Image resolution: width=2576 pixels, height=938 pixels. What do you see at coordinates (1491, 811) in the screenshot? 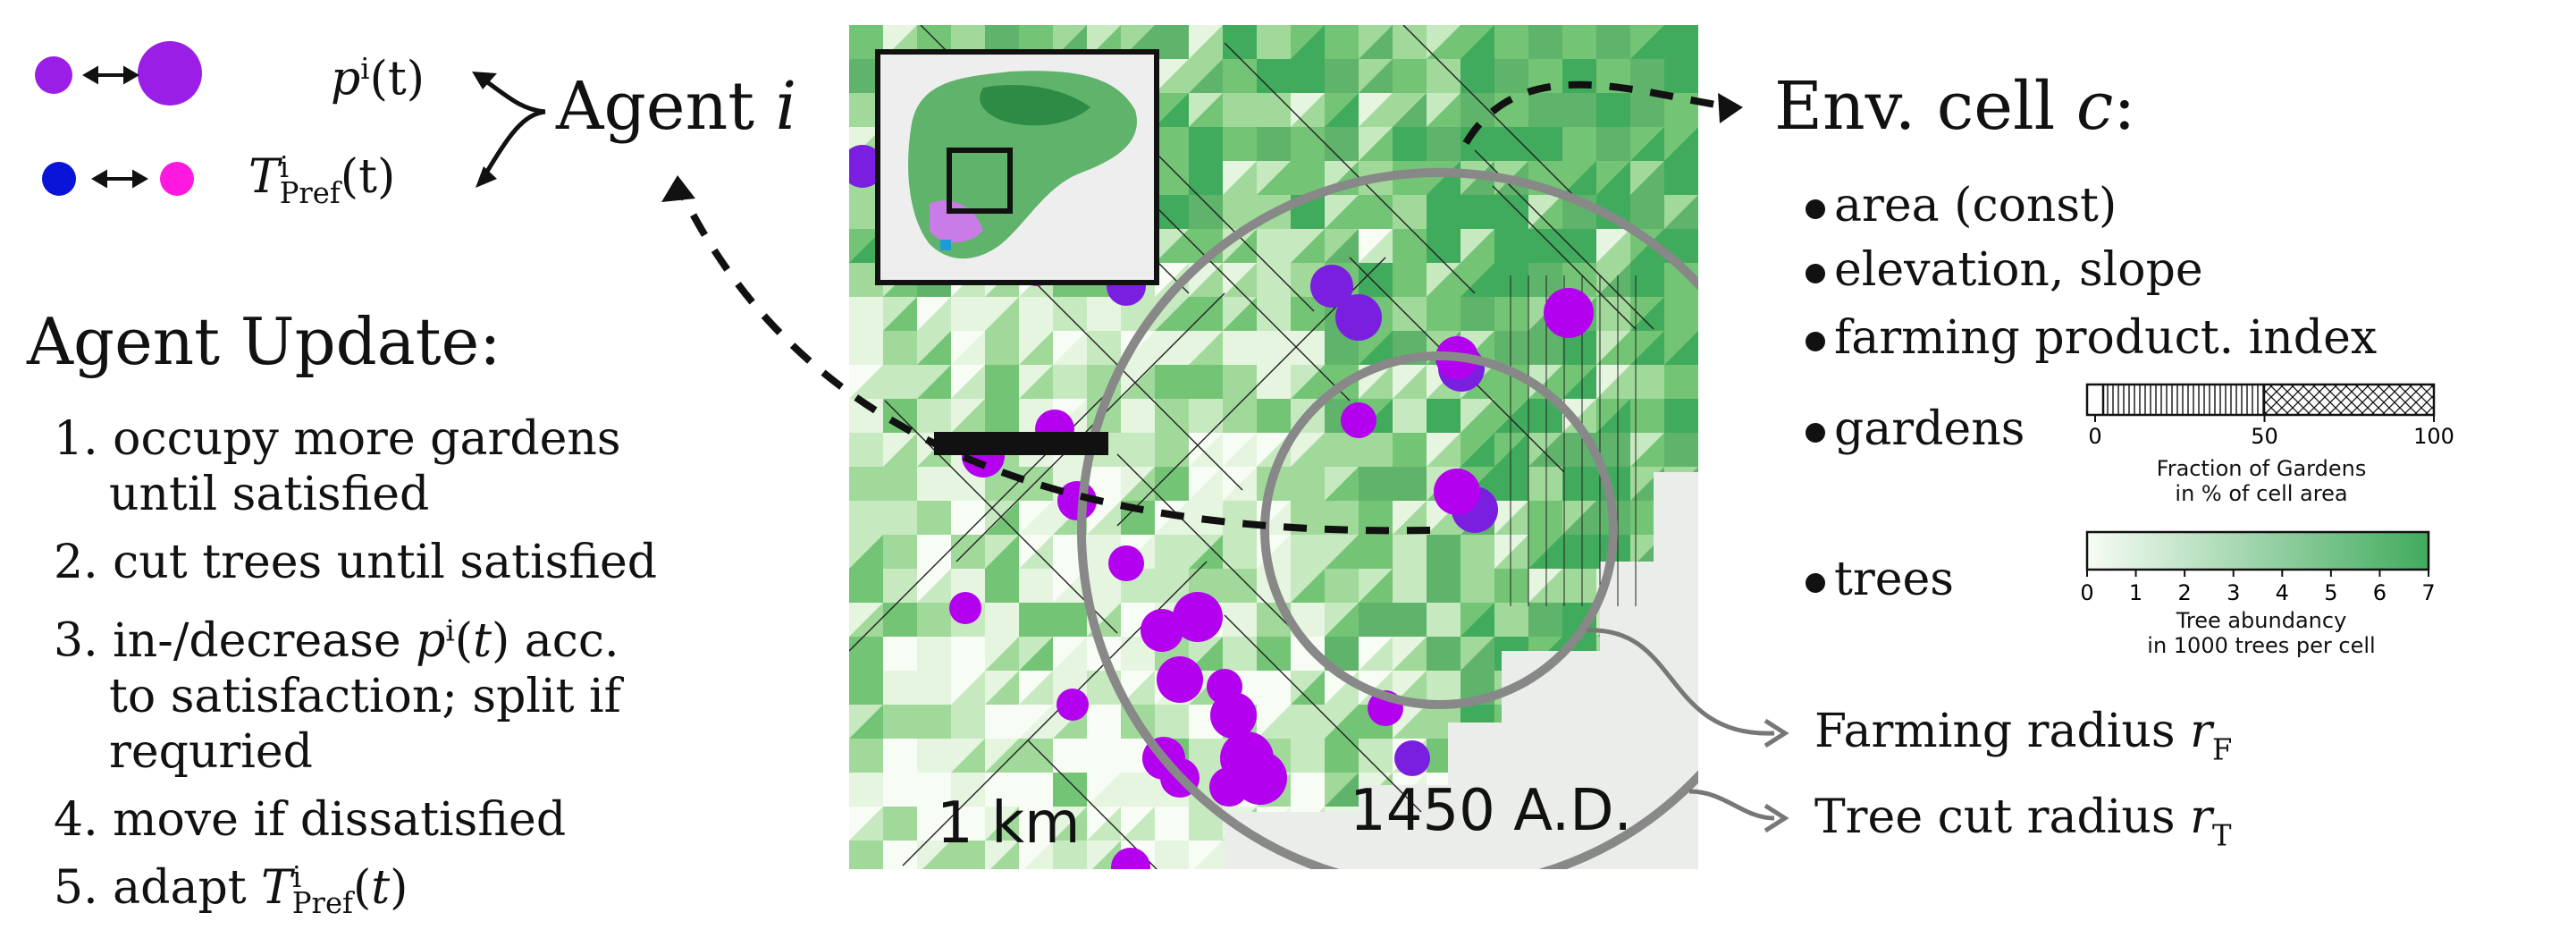
I see `year-label: 1450 A.D.` at bounding box center [1491, 811].